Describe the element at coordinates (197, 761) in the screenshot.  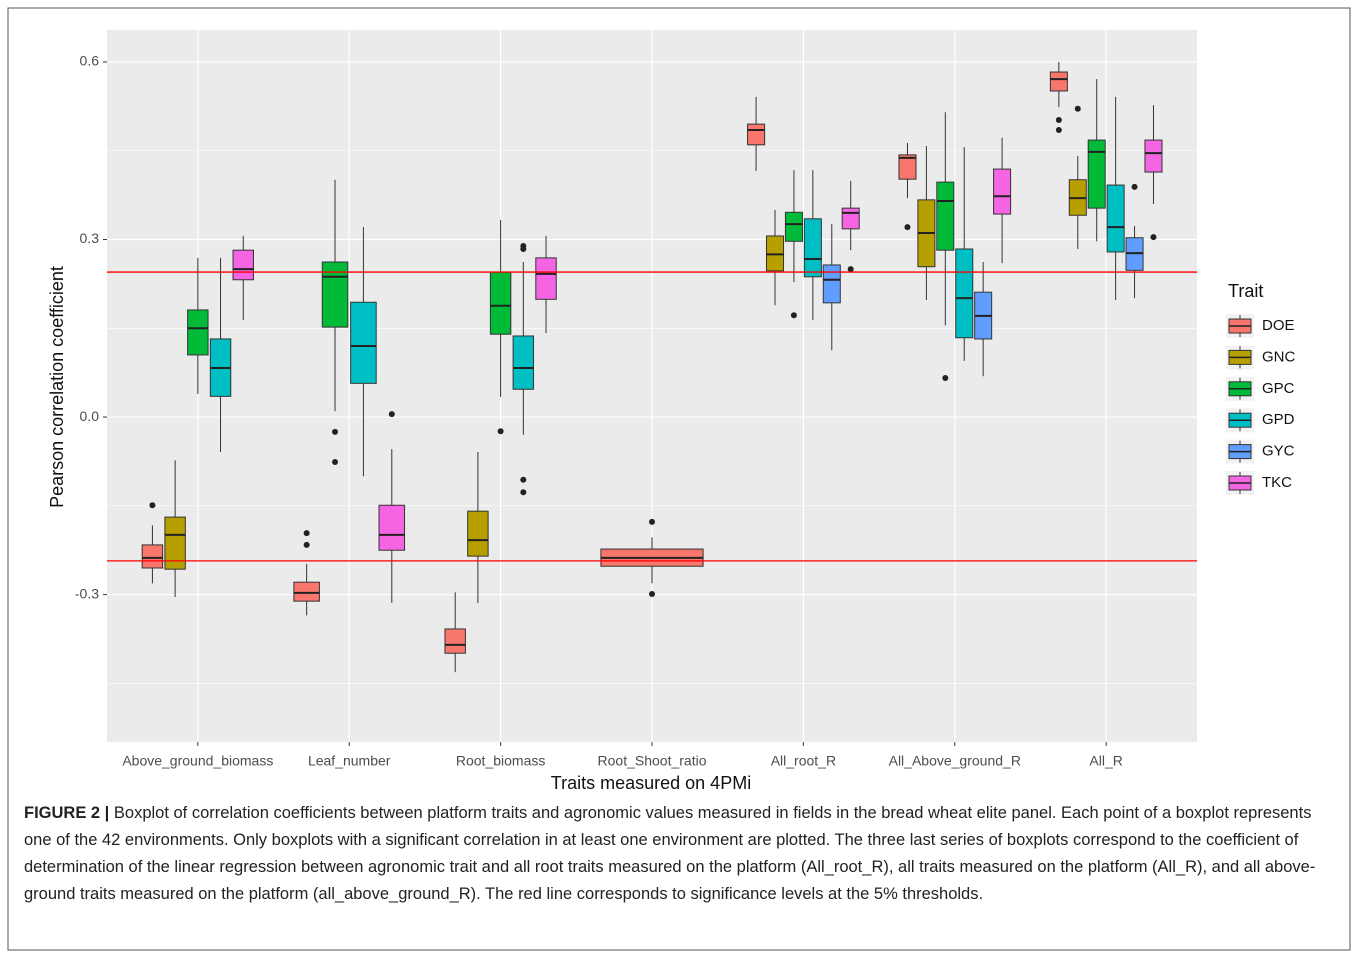
I see `x-tick-label: Above_ground_biomass` at that location.